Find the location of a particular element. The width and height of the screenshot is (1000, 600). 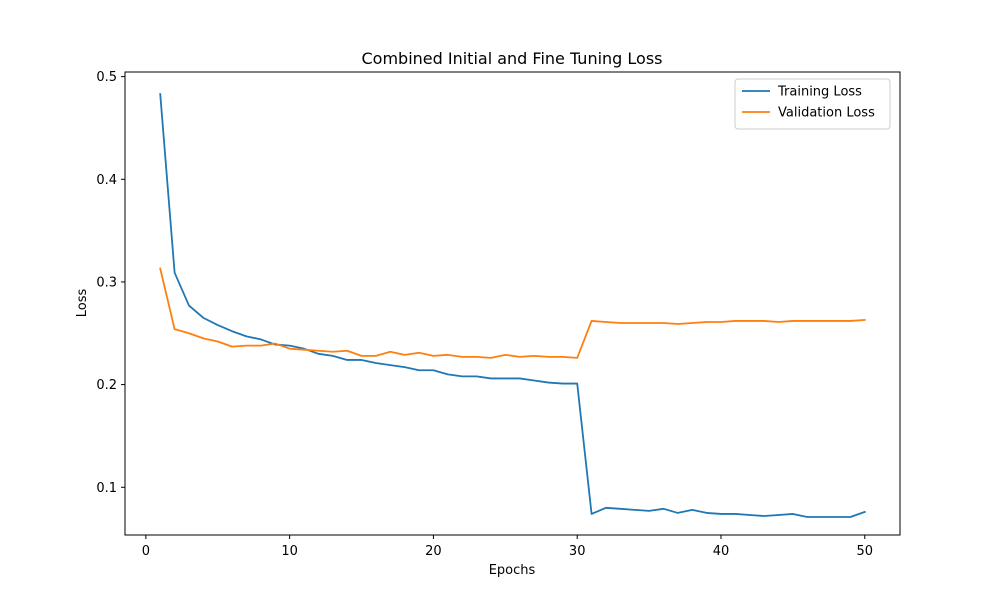

y-tick-label: 0.4 is located at coordinates (106, 180).